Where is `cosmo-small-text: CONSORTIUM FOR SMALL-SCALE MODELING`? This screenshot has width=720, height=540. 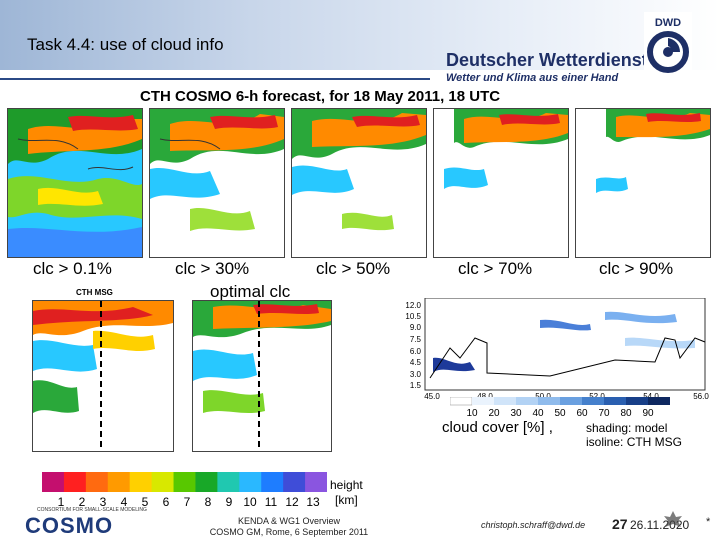 cosmo-small-text: CONSORTIUM FOR SMALL-SCALE MODELING is located at coordinates (92, 510).